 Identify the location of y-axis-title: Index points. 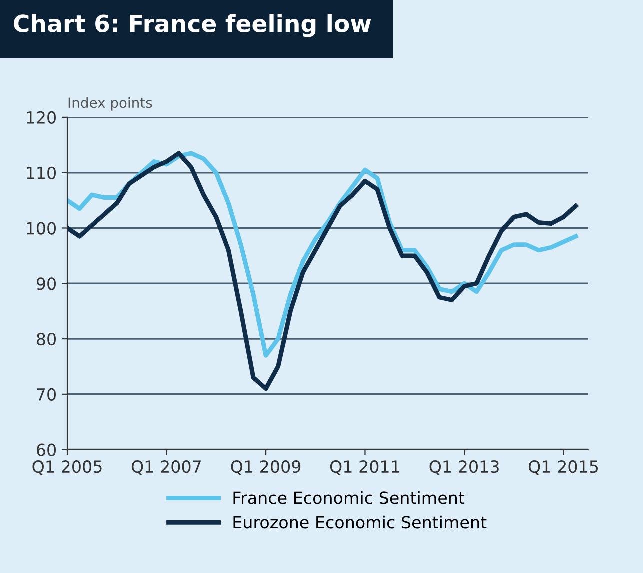
(110, 104).